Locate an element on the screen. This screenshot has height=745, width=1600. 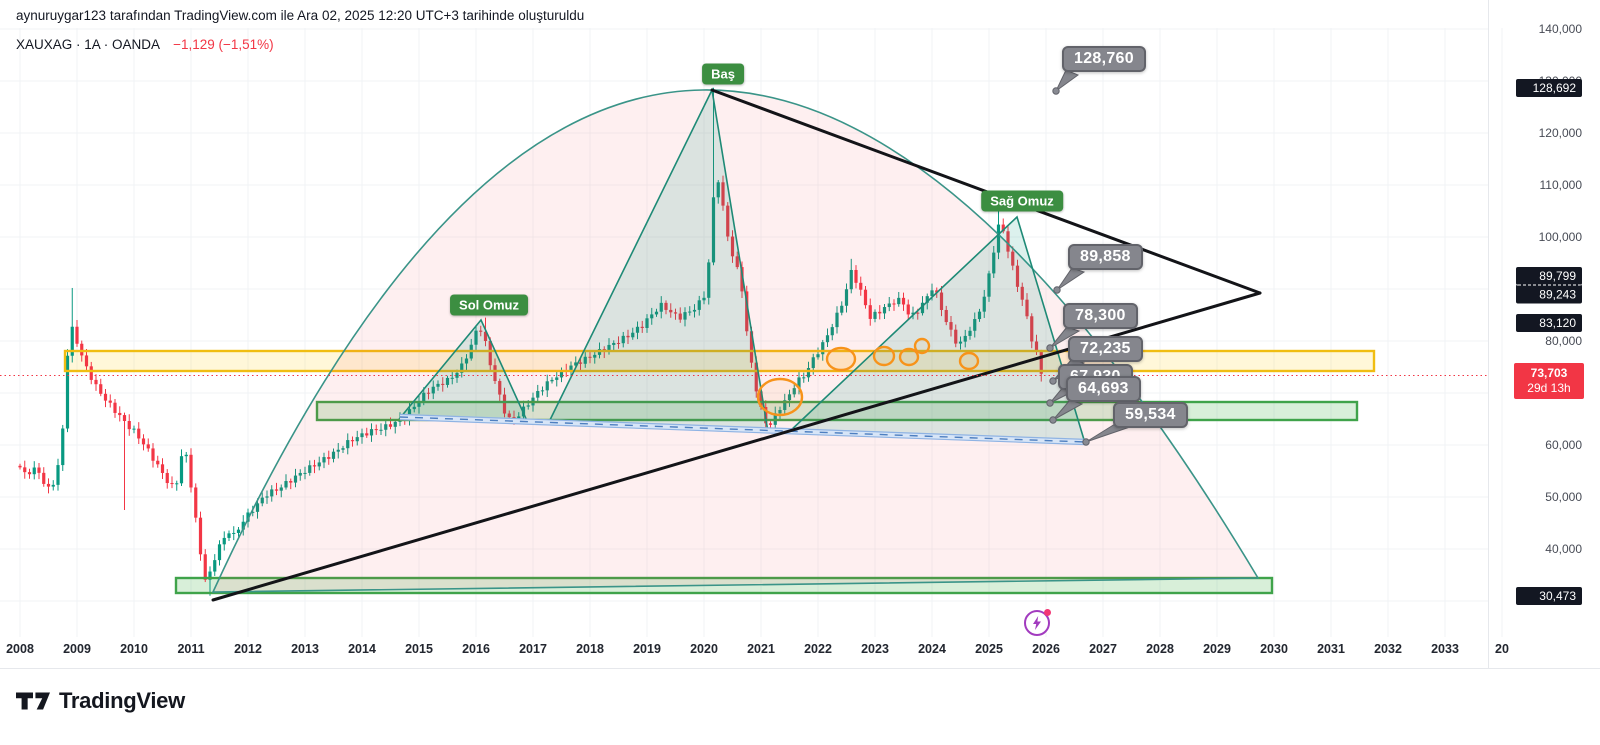
time-axis-label: 2022 is located at coordinates (818, 649).